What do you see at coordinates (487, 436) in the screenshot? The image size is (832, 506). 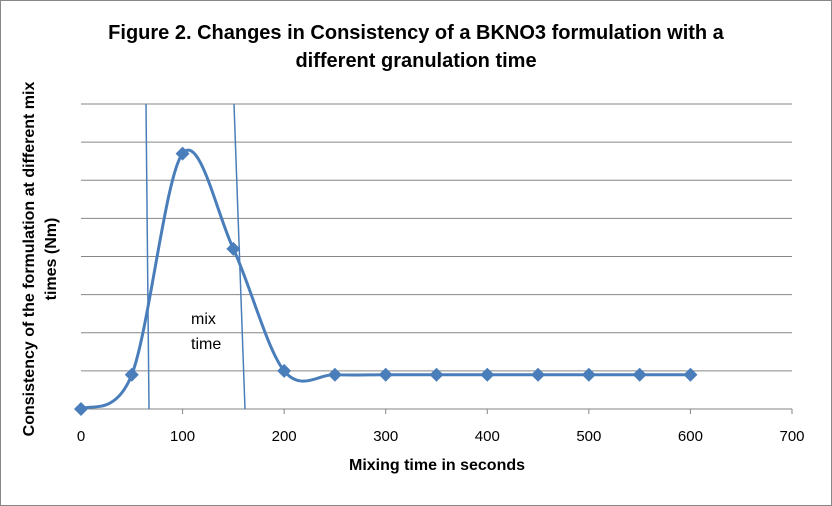 I see `x-tick-label: 400` at bounding box center [487, 436].